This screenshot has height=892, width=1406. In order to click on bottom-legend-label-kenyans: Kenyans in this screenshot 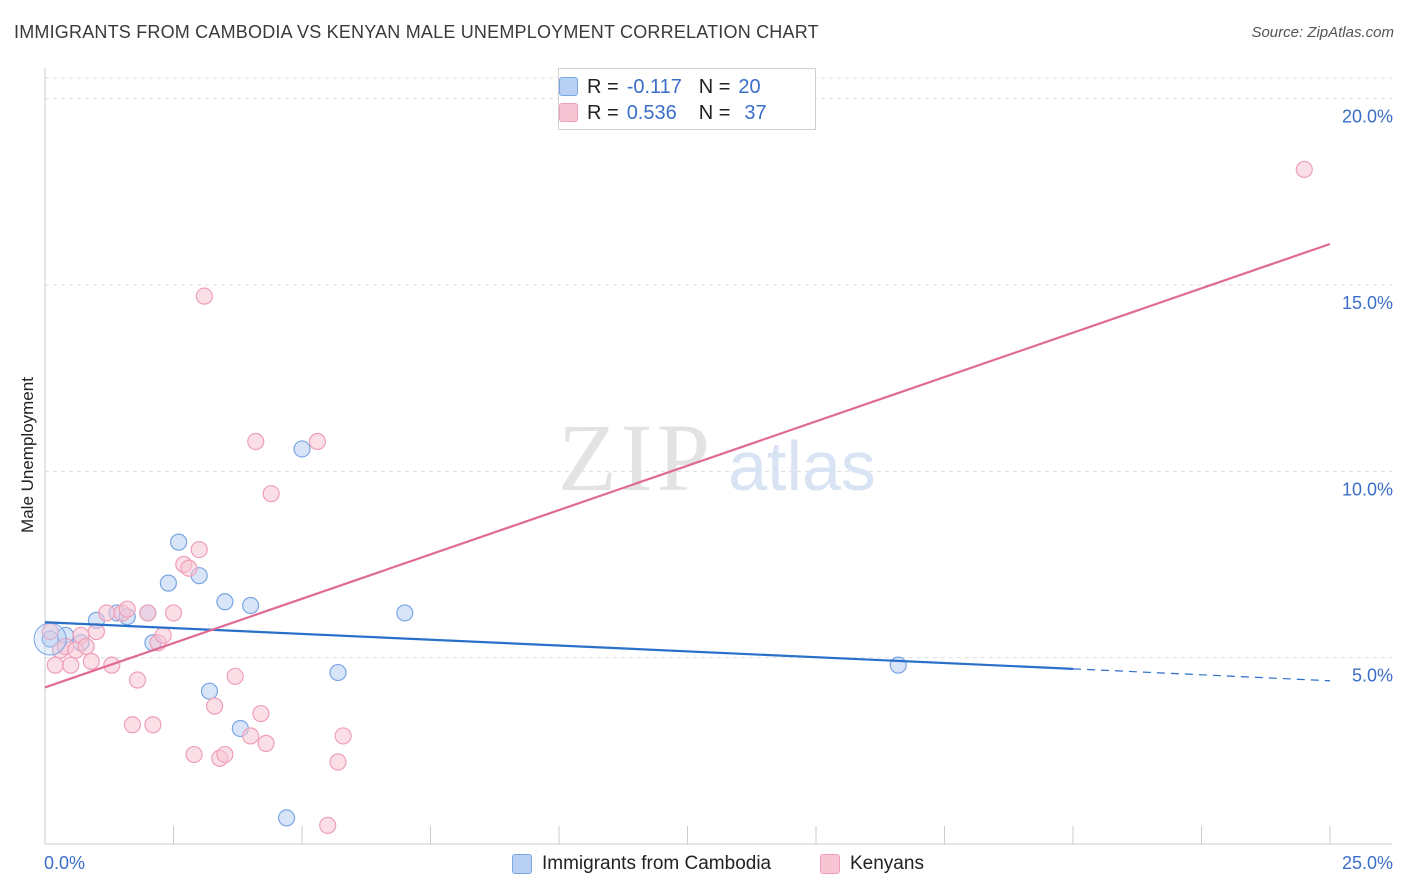, I will do `click(887, 863)`.